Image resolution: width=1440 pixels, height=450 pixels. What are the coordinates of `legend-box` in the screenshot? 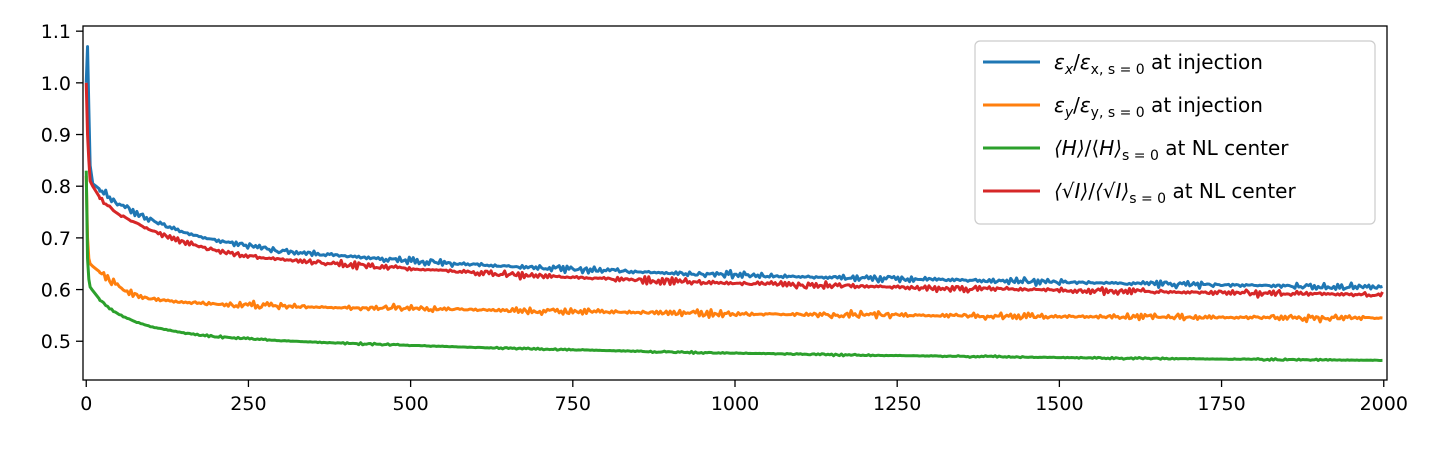 It's located at (1175, 132).